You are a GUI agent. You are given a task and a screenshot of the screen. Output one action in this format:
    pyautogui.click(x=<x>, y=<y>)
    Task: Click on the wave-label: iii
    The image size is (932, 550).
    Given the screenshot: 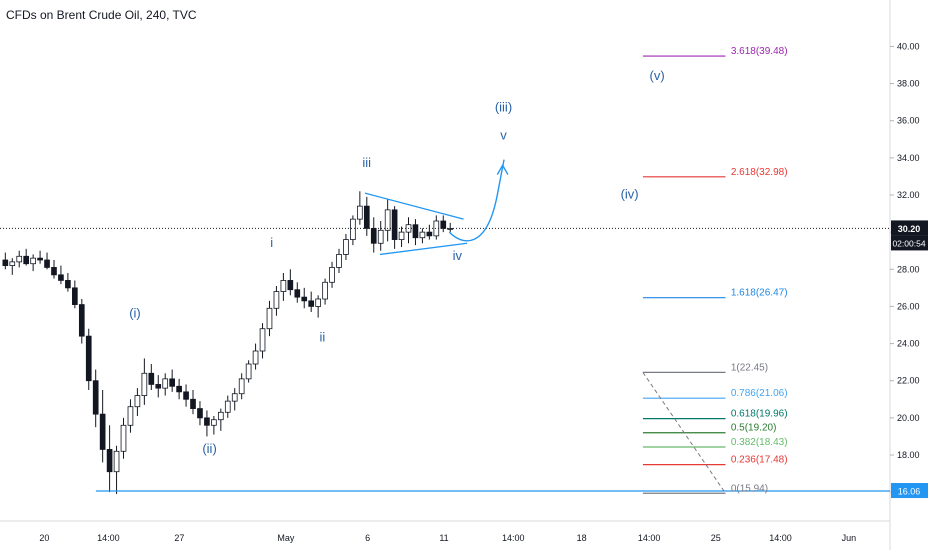 What is the action you would take?
    pyautogui.click(x=366, y=162)
    